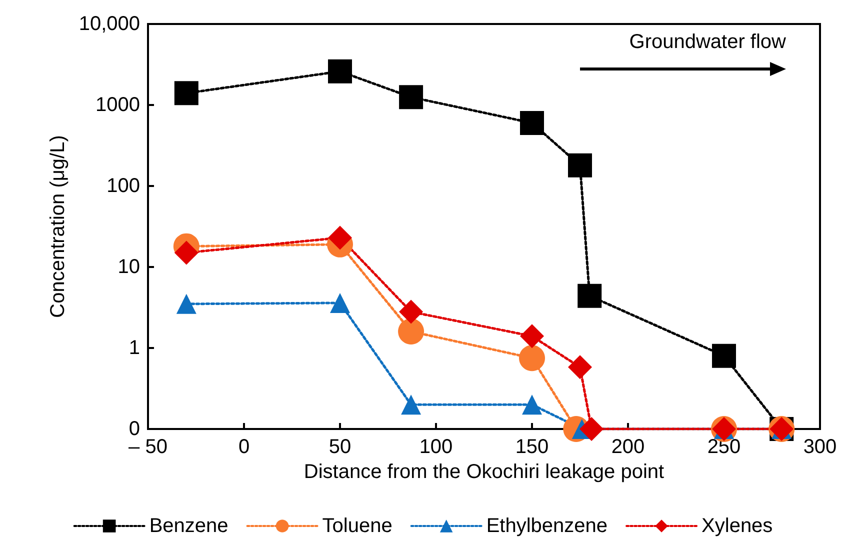 The image size is (846, 543). I want to click on y-tick-label: 1, so click(134, 348).